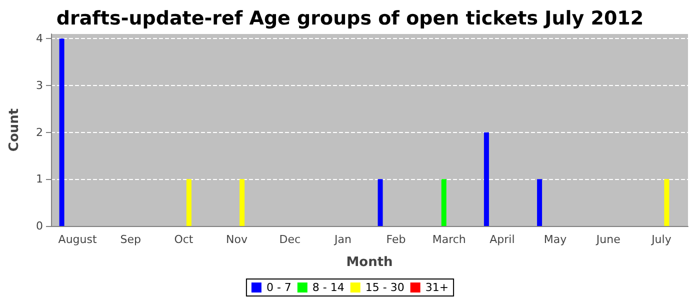 Image resolution: width=700 pixels, height=300 pixels. What do you see at coordinates (328, 287) in the screenshot?
I see `legend-label: 8 - 14` at bounding box center [328, 287].